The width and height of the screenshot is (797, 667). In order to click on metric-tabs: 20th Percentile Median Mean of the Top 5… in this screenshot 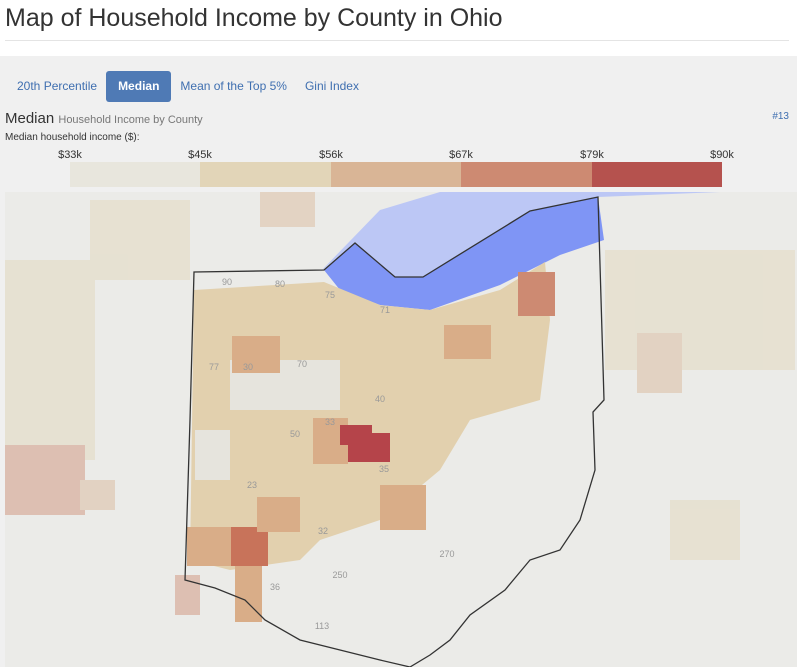, I will do `click(188, 86)`.